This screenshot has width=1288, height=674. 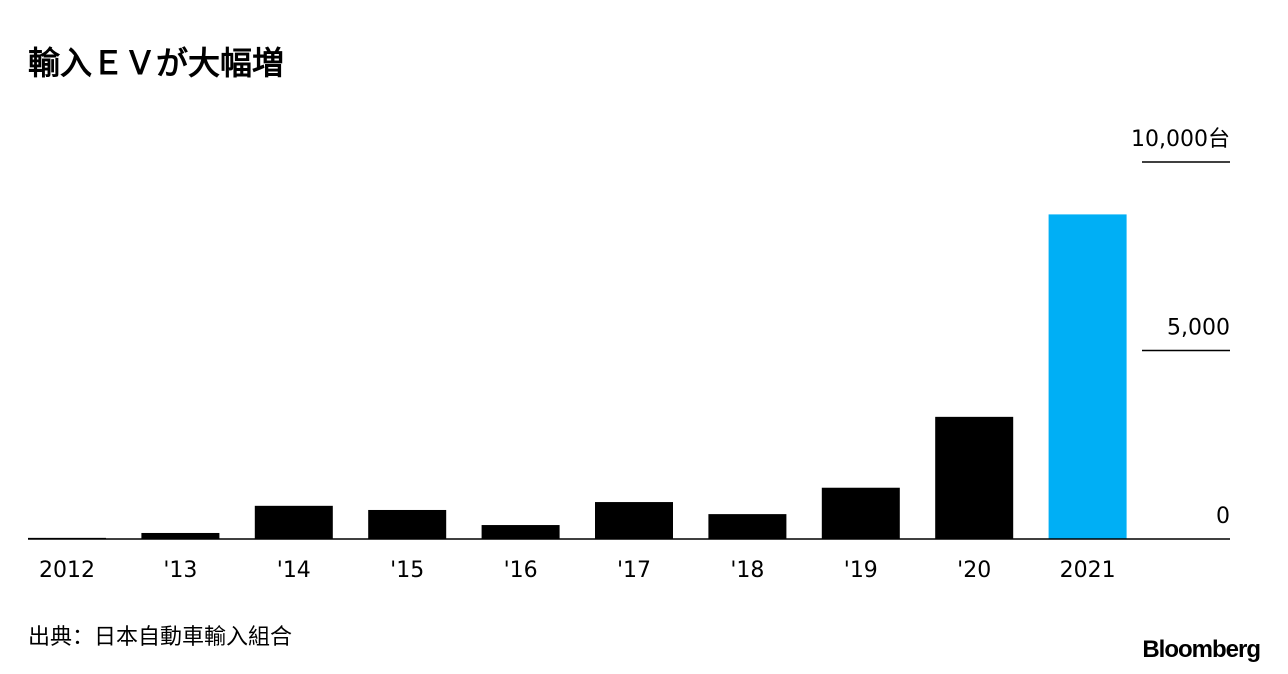 I want to click on x-tick-label: 2021, so click(x=1088, y=570).